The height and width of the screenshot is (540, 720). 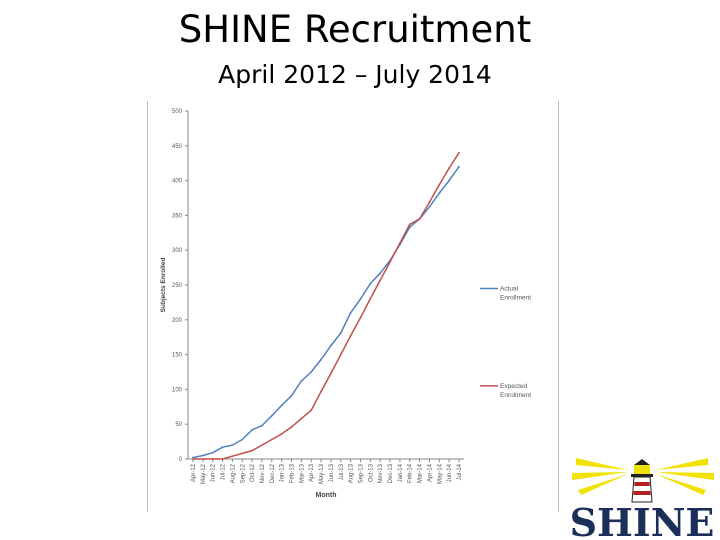 What do you see at coordinates (371, 472) in the screenshot?
I see `x-tick-label: Oct-13` at bounding box center [371, 472].